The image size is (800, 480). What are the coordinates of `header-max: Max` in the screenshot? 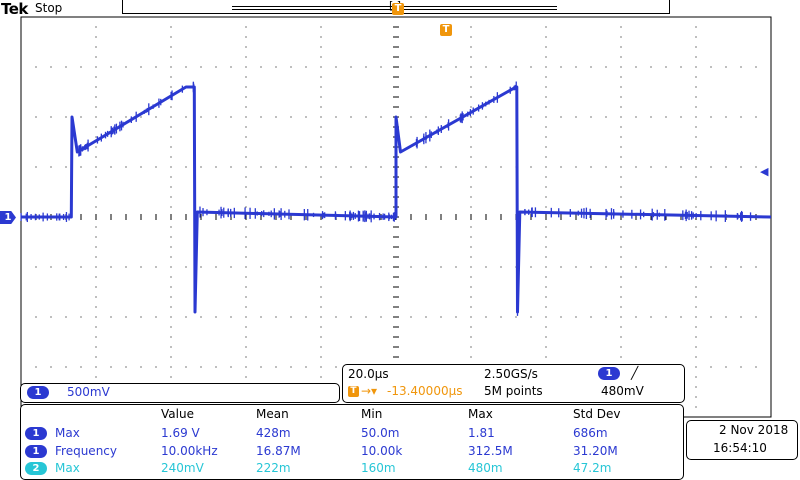 It's located at (480, 414).